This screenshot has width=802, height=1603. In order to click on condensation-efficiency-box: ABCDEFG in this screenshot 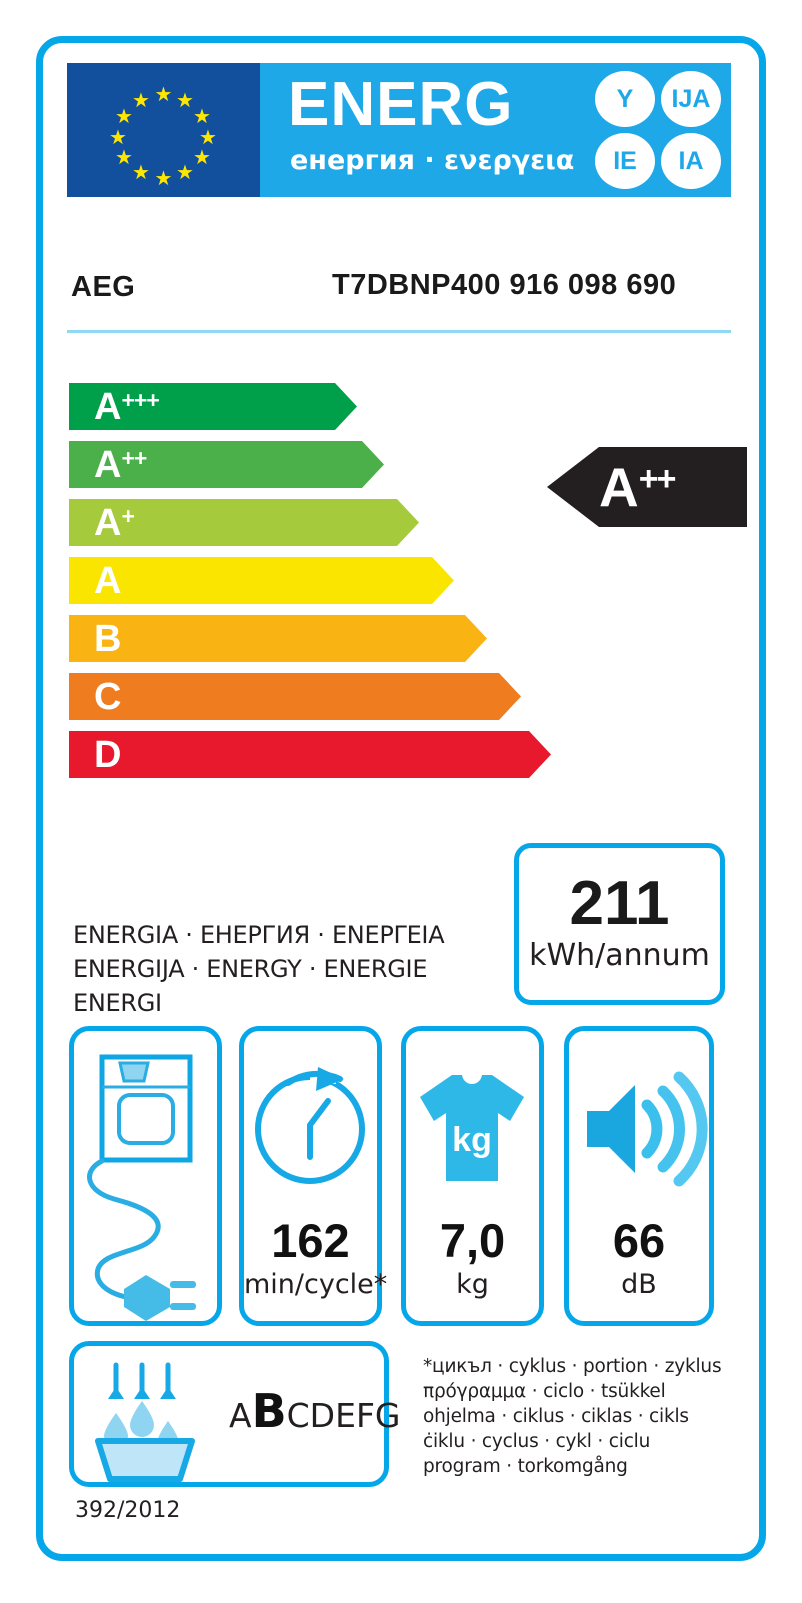, I will do `click(235, 1414)`.